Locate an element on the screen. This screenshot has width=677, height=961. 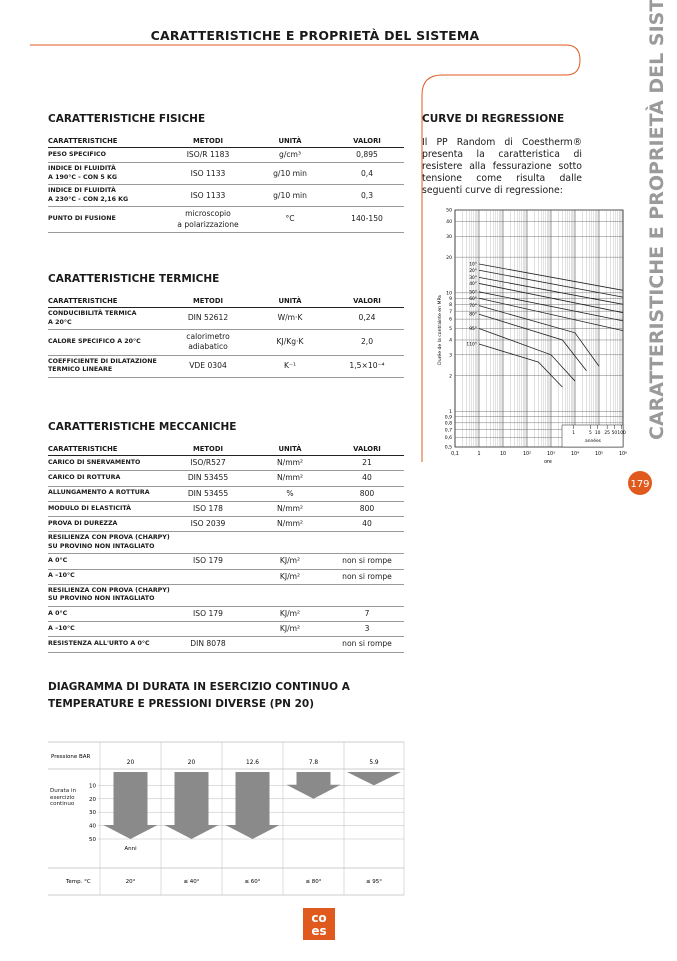
y-tick-label: 2 is located at coordinates (450, 376).